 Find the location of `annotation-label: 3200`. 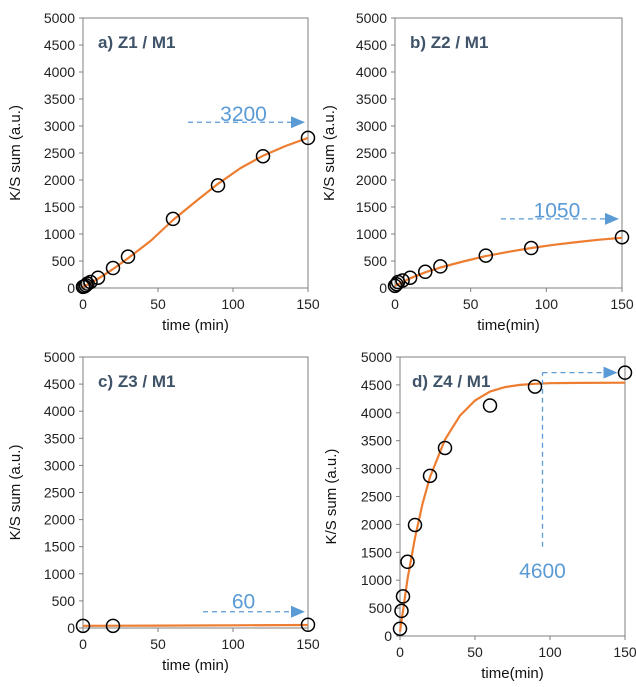

annotation-label: 3200 is located at coordinates (243, 114).